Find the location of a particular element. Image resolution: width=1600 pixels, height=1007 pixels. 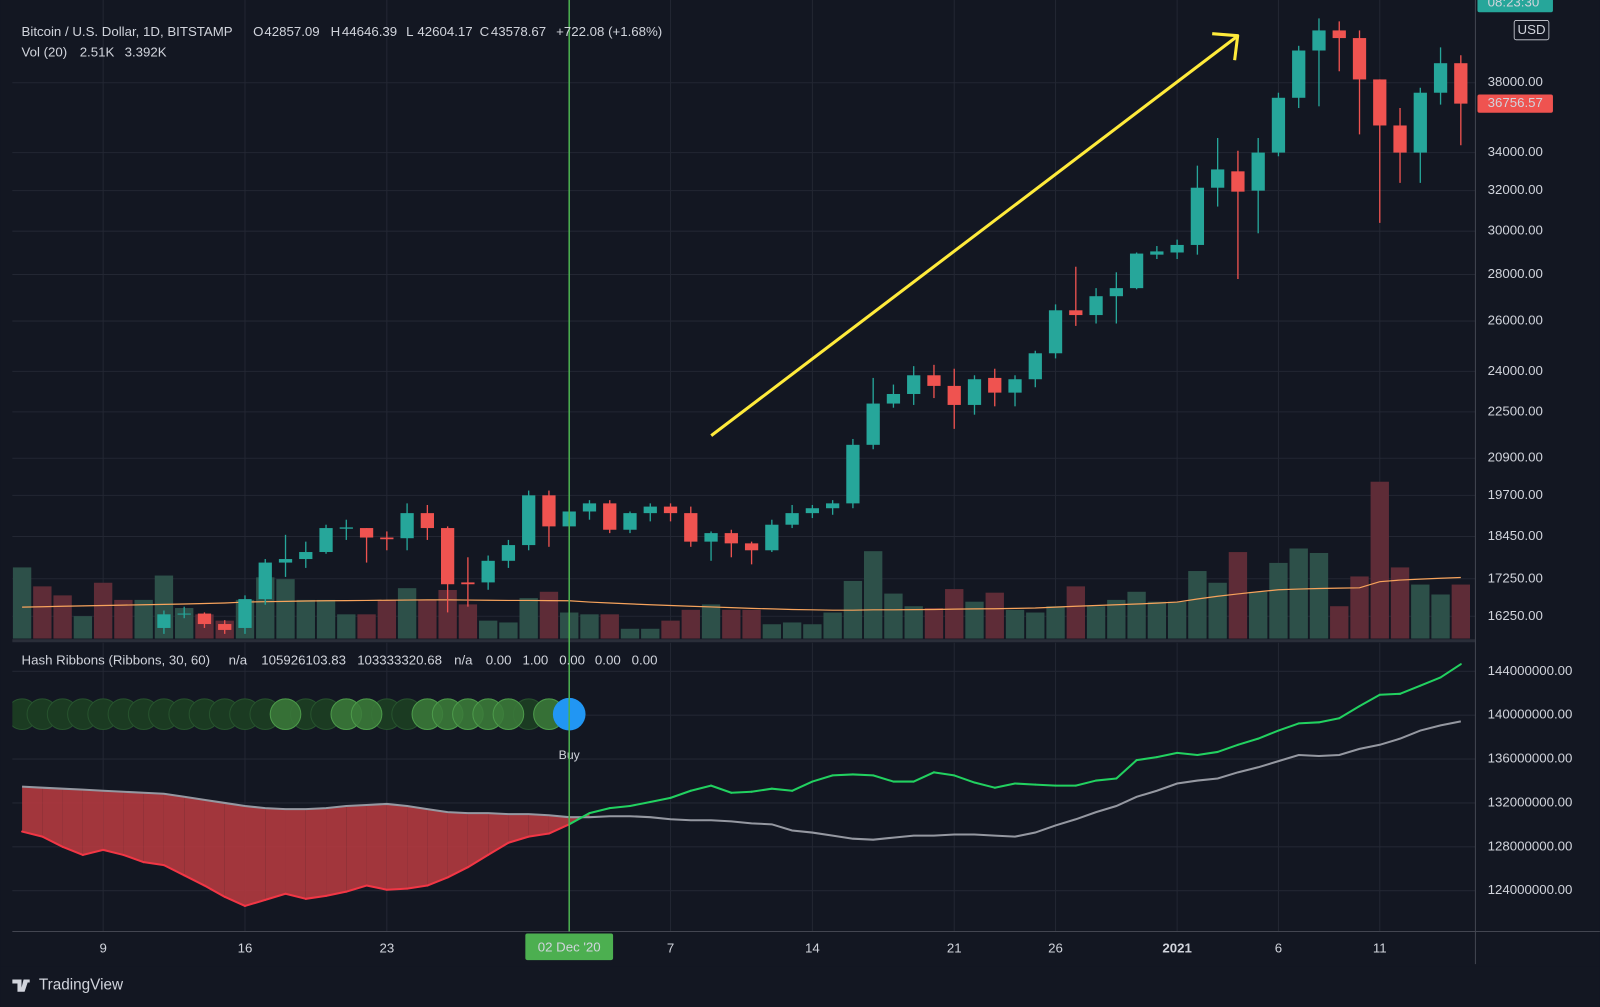

y-tick-label: 136000000.00 is located at coordinates (1530, 758).